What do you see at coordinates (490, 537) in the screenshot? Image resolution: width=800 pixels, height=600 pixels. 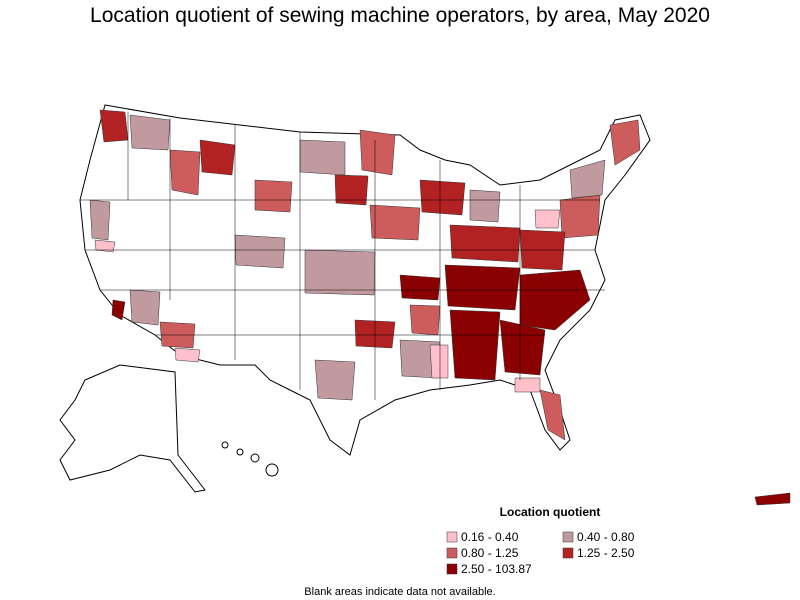 I see `legend-label: 0.16 - 0.40` at bounding box center [490, 537].